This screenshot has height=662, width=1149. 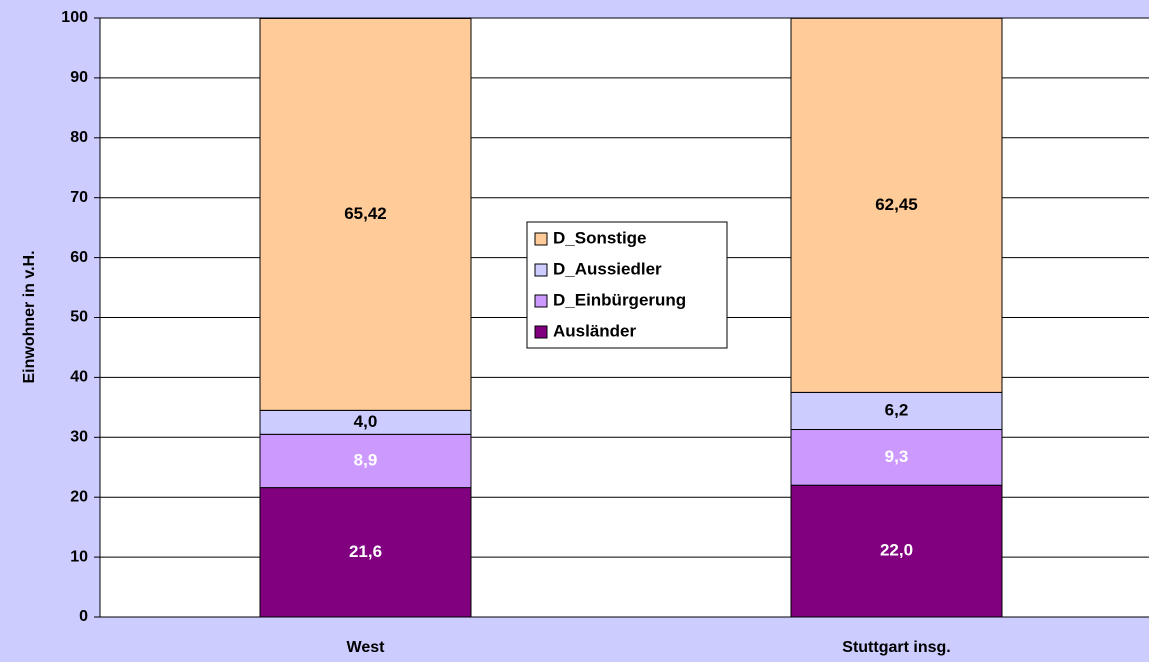 I want to click on data-label: 6,2, so click(x=897, y=409).